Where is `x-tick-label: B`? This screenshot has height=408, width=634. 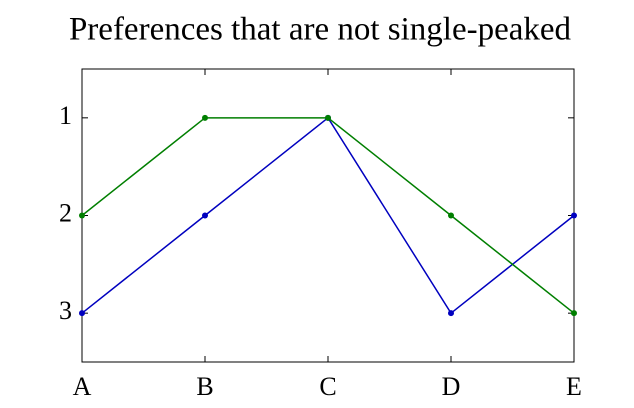
x-tick-label: B is located at coordinates (204, 386).